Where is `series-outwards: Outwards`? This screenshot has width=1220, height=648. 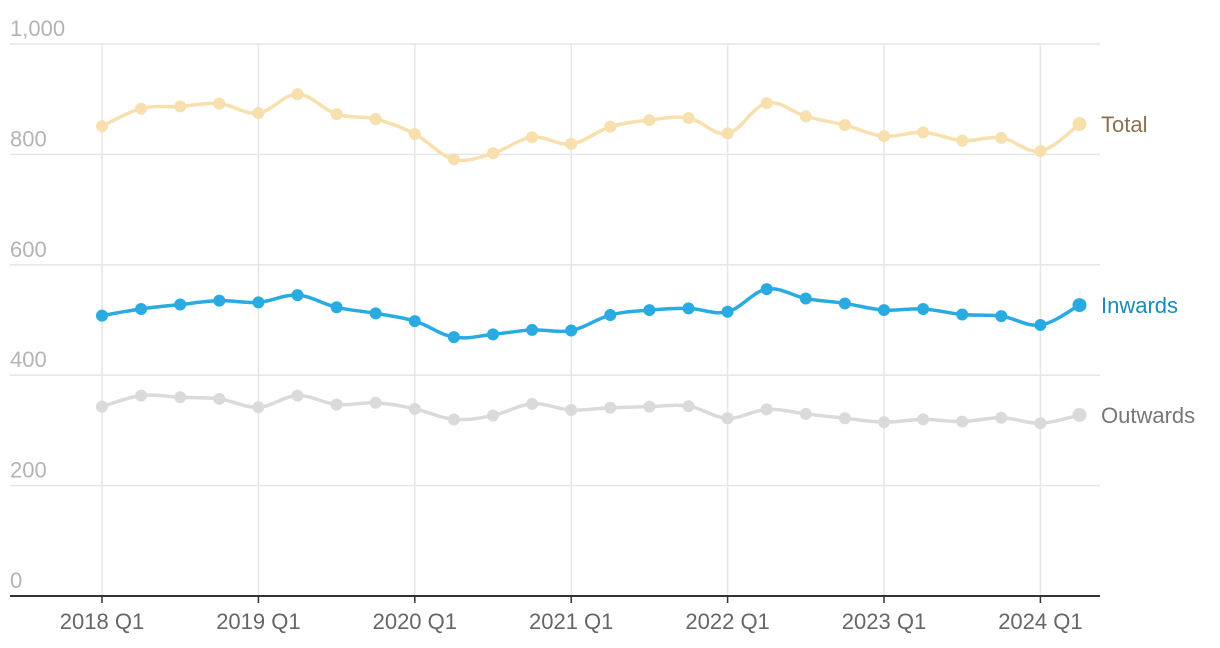 series-outwards: Outwards is located at coordinates (645, 409).